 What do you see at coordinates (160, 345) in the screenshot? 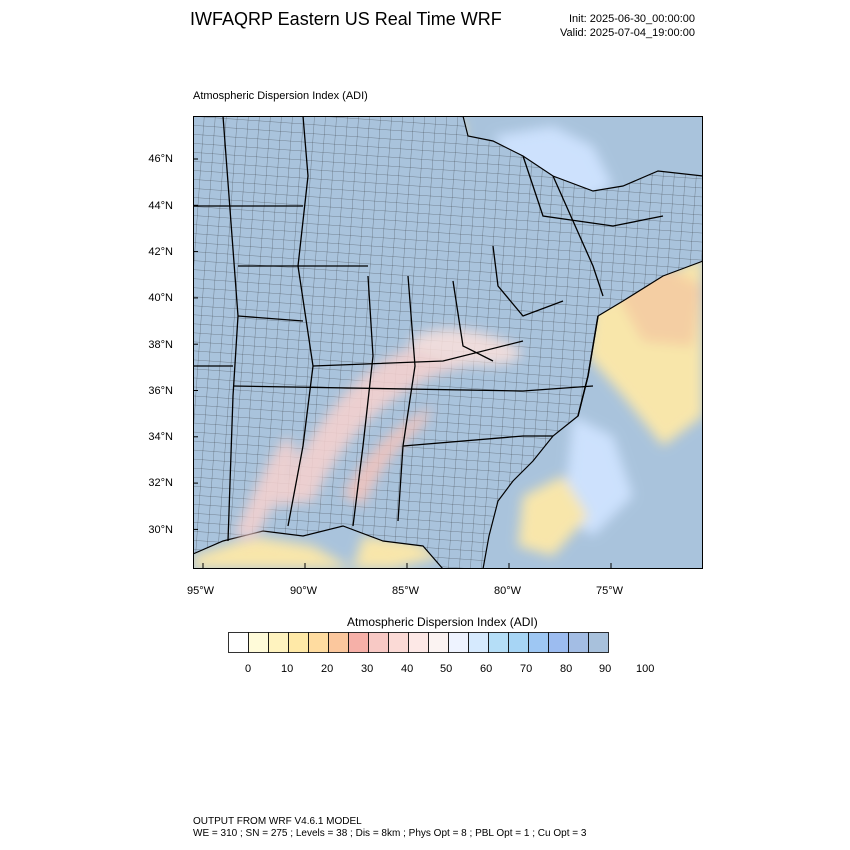
I see `lat-label: 38°N` at bounding box center [160, 345].